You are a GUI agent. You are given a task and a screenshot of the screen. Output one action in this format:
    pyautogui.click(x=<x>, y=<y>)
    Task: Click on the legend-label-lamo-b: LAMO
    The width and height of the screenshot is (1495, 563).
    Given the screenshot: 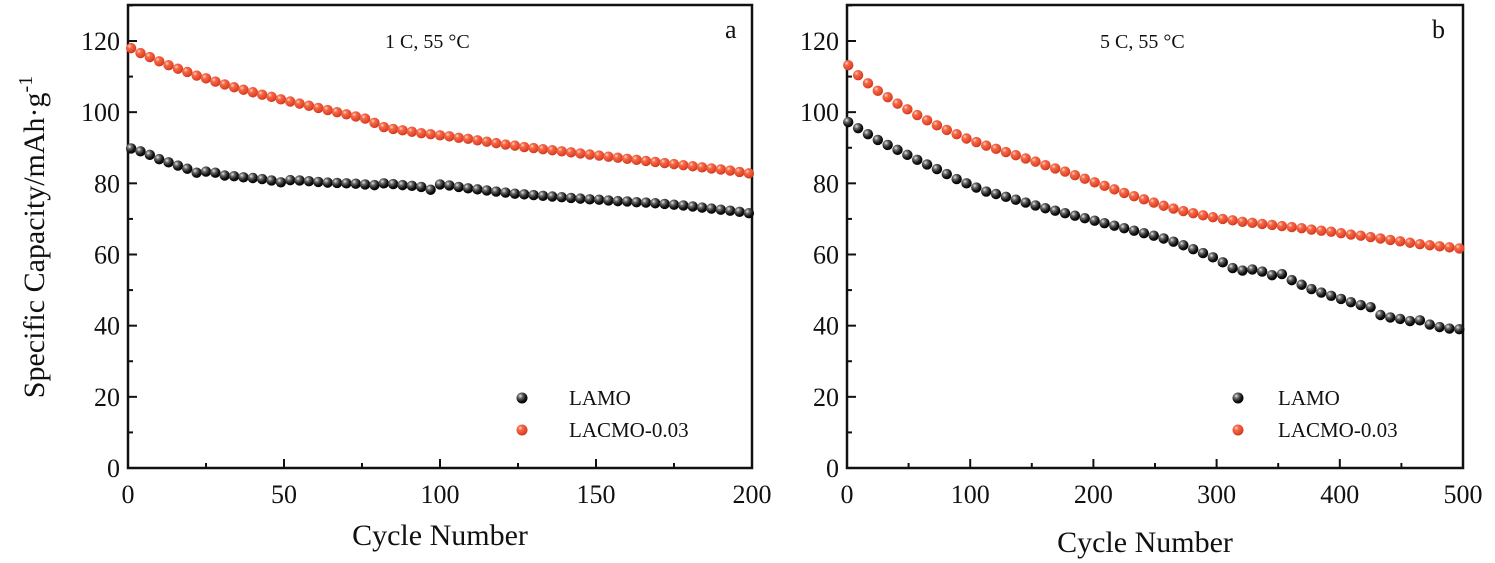 What is the action you would take?
    pyautogui.click(x=1309, y=398)
    